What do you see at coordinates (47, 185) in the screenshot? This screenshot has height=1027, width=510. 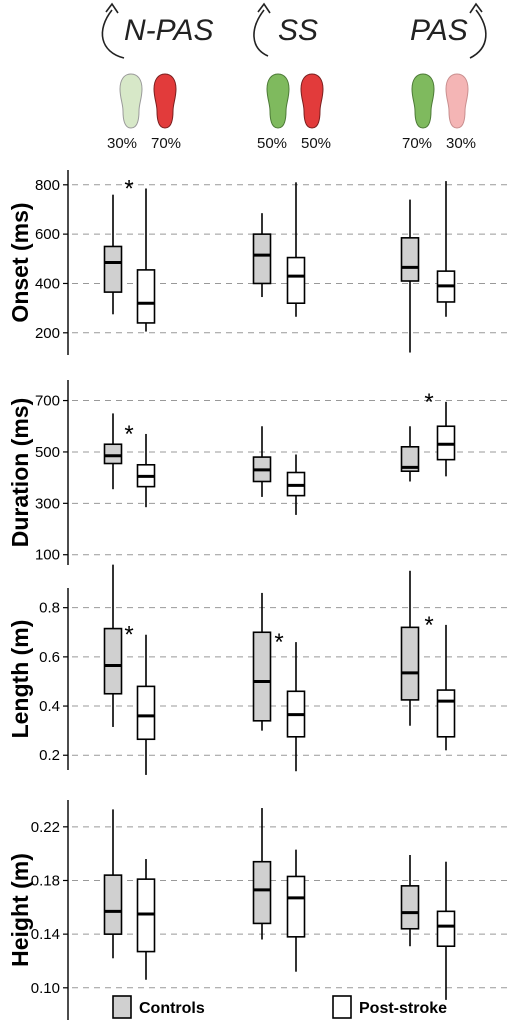 I see `y-tick-label: 800` at bounding box center [47, 185].